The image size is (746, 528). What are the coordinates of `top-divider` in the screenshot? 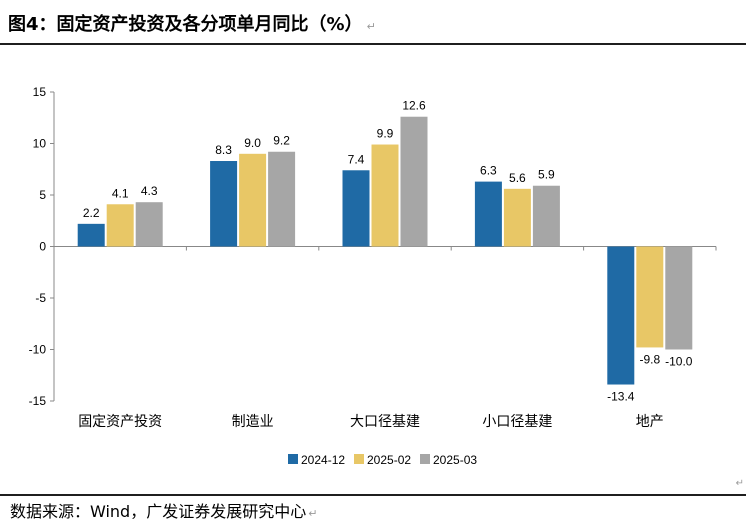 It's located at (373, 44).